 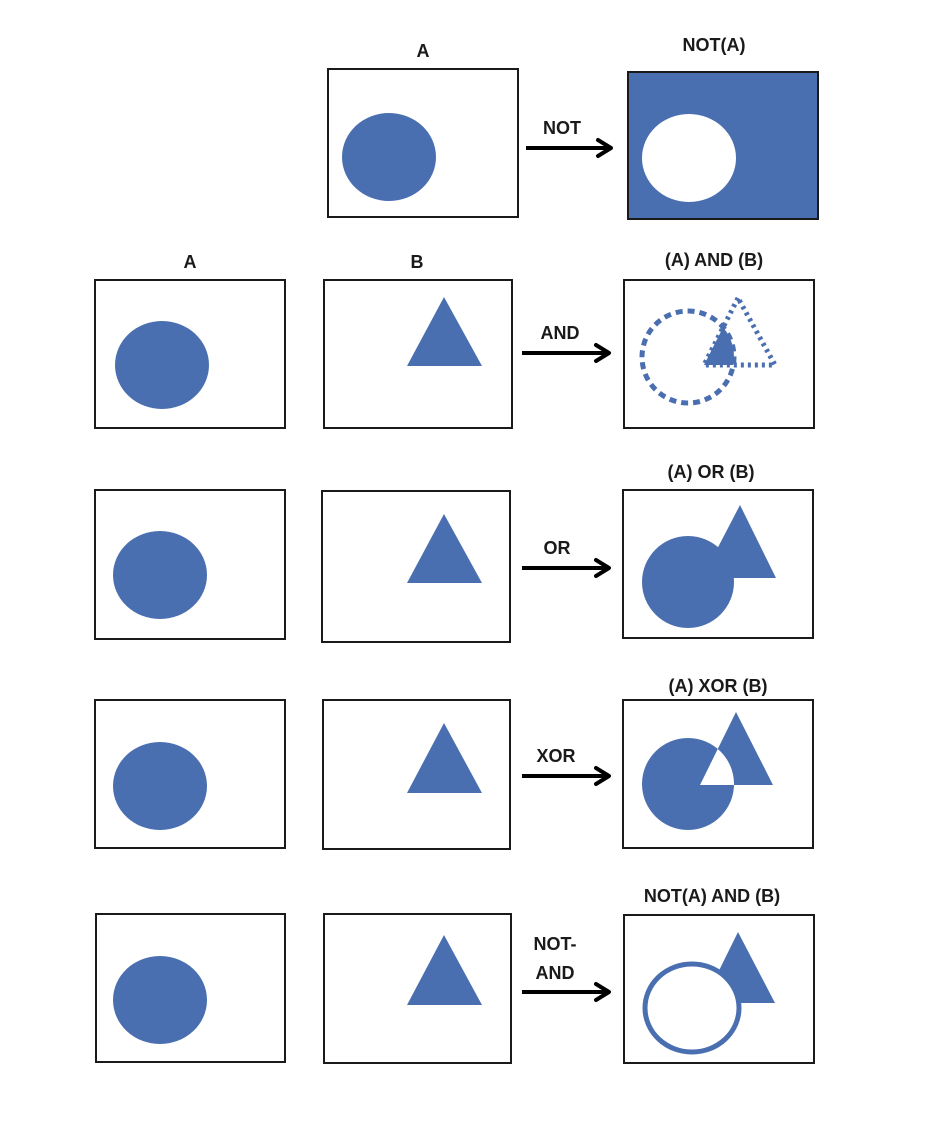 What do you see at coordinates (718, 686) in the screenshot?
I see `label-result: (A) XOR (B)` at bounding box center [718, 686].